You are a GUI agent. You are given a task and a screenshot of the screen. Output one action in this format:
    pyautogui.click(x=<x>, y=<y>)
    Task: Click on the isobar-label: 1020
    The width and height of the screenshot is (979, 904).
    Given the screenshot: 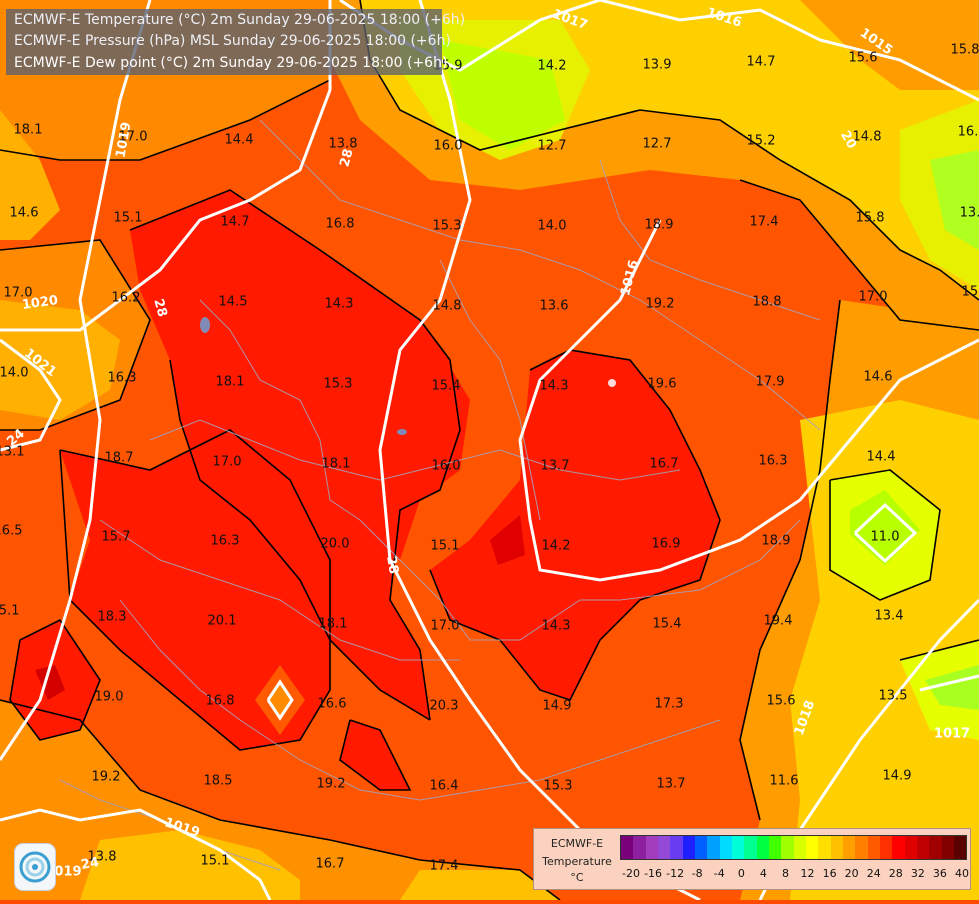 What is the action you would take?
    pyautogui.click(x=40, y=303)
    